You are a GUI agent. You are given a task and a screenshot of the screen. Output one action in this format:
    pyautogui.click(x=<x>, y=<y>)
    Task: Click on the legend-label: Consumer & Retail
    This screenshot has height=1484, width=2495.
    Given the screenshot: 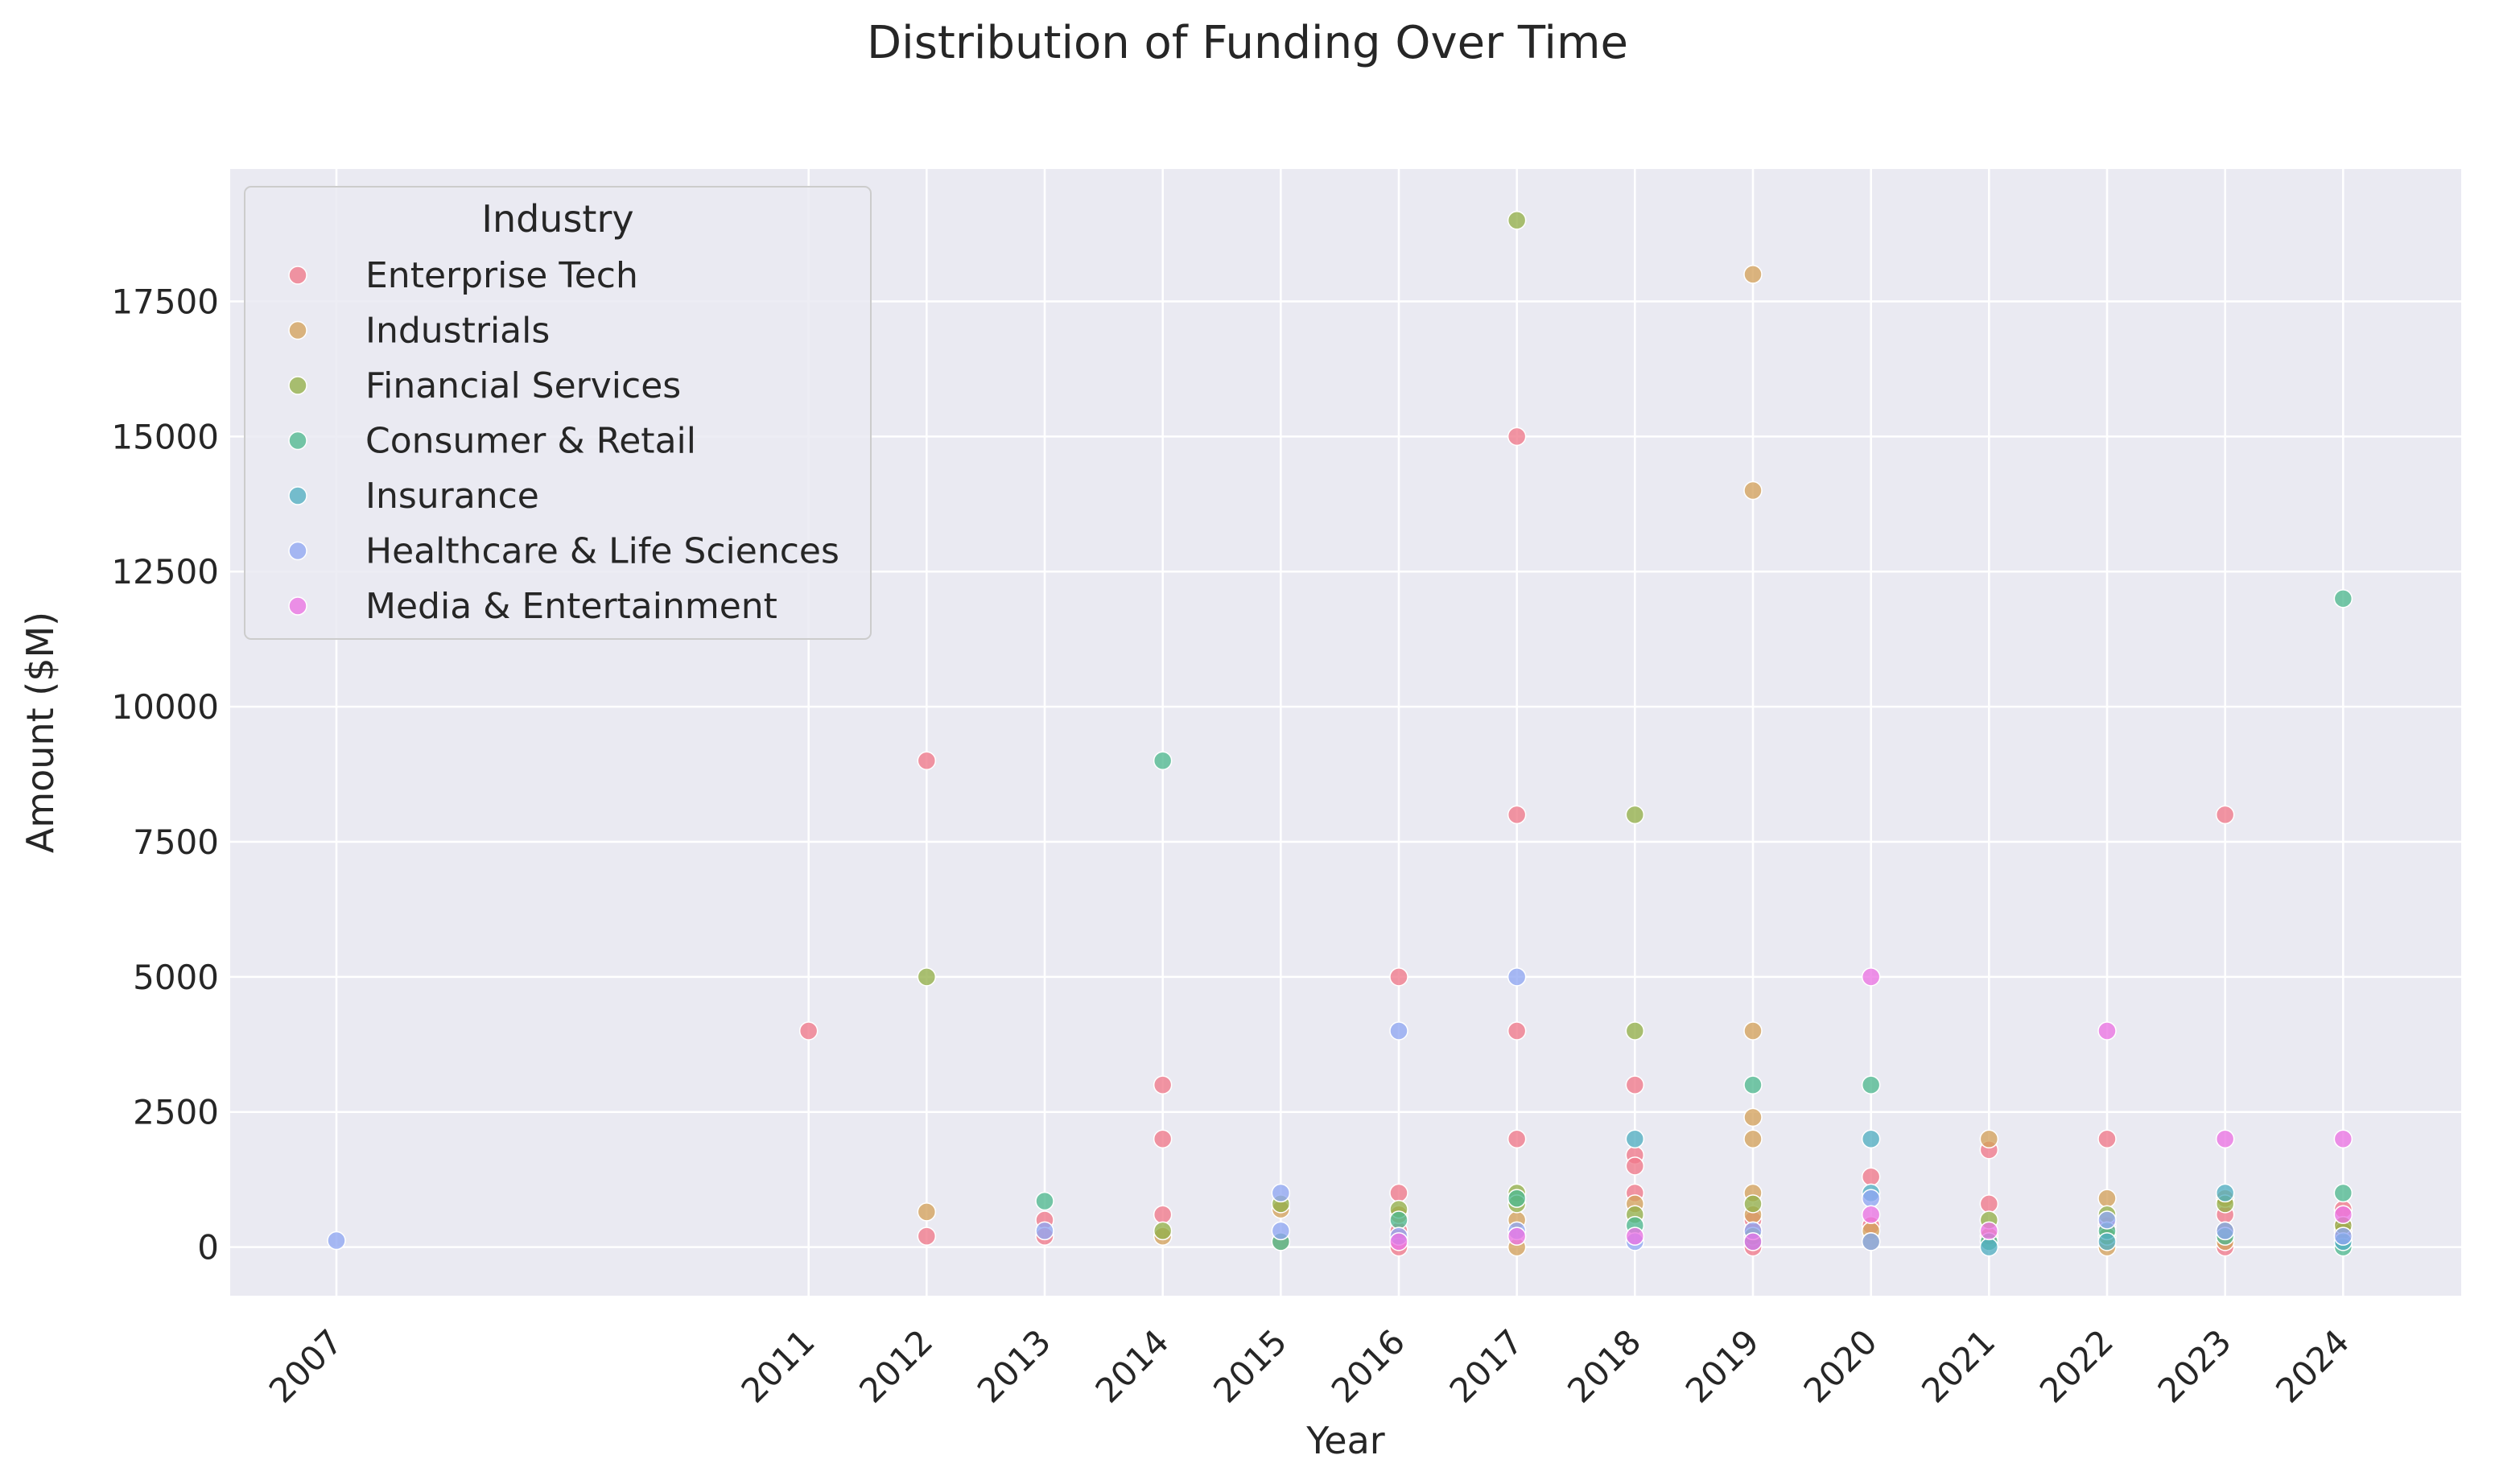 What is the action you would take?
    pyautogui.click(x=530, y=441)
    